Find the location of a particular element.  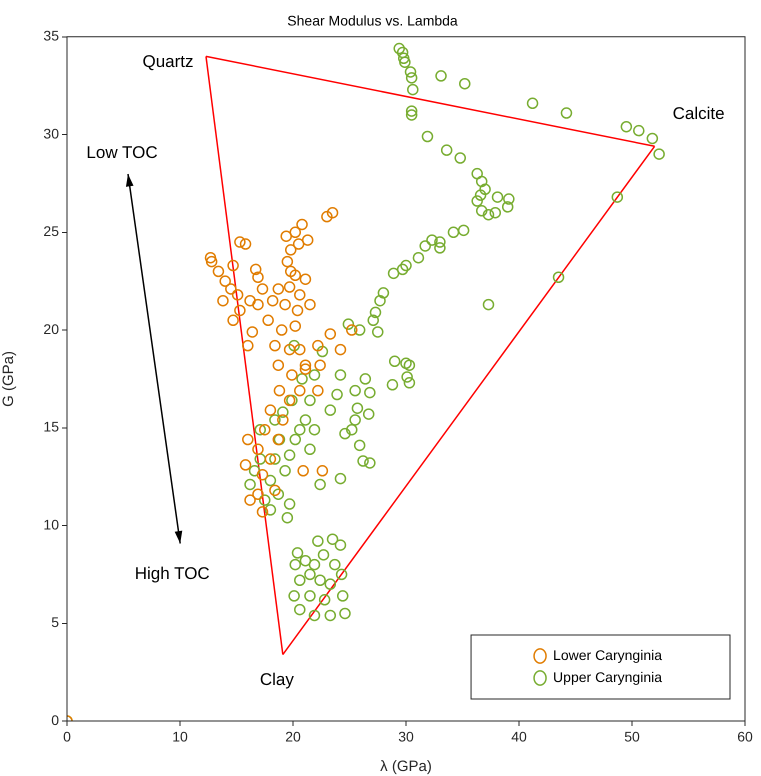

y-axis-title: G (GPa) is located at coordinates (9, 378).